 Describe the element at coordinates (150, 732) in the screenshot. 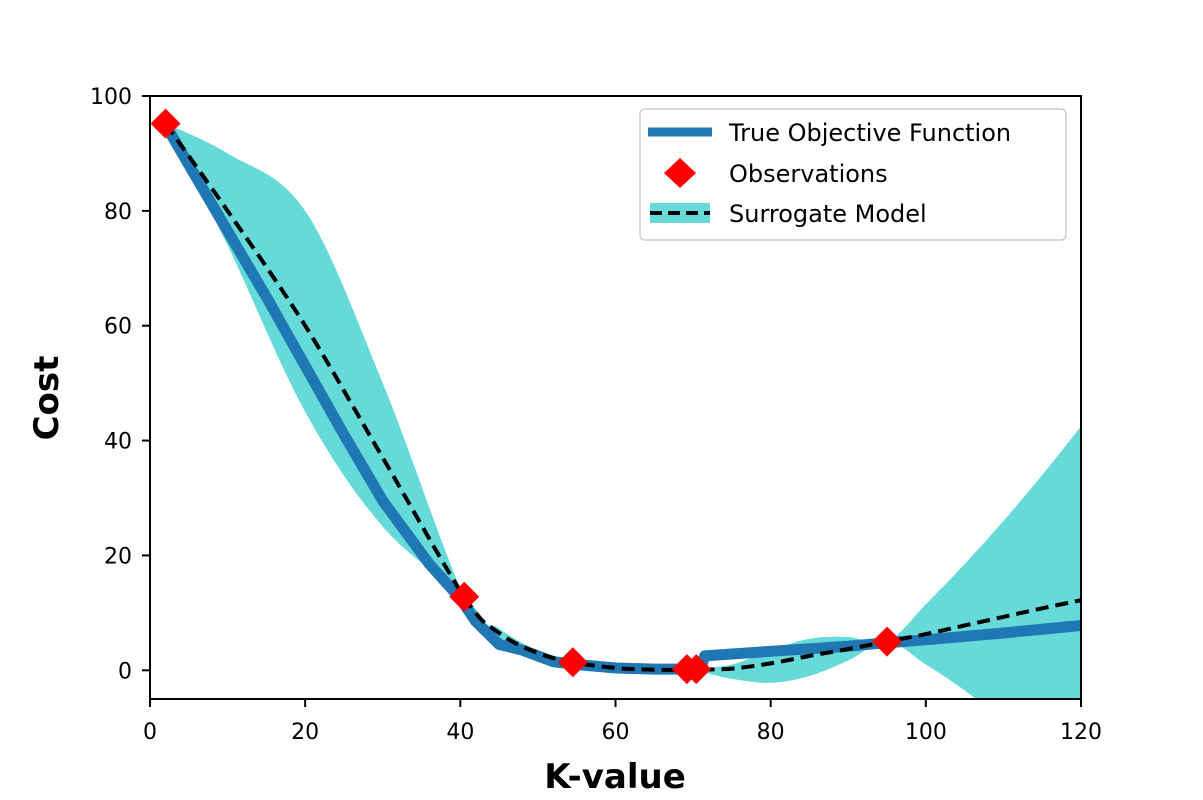

I see `x-tick-label: 0` at that location.